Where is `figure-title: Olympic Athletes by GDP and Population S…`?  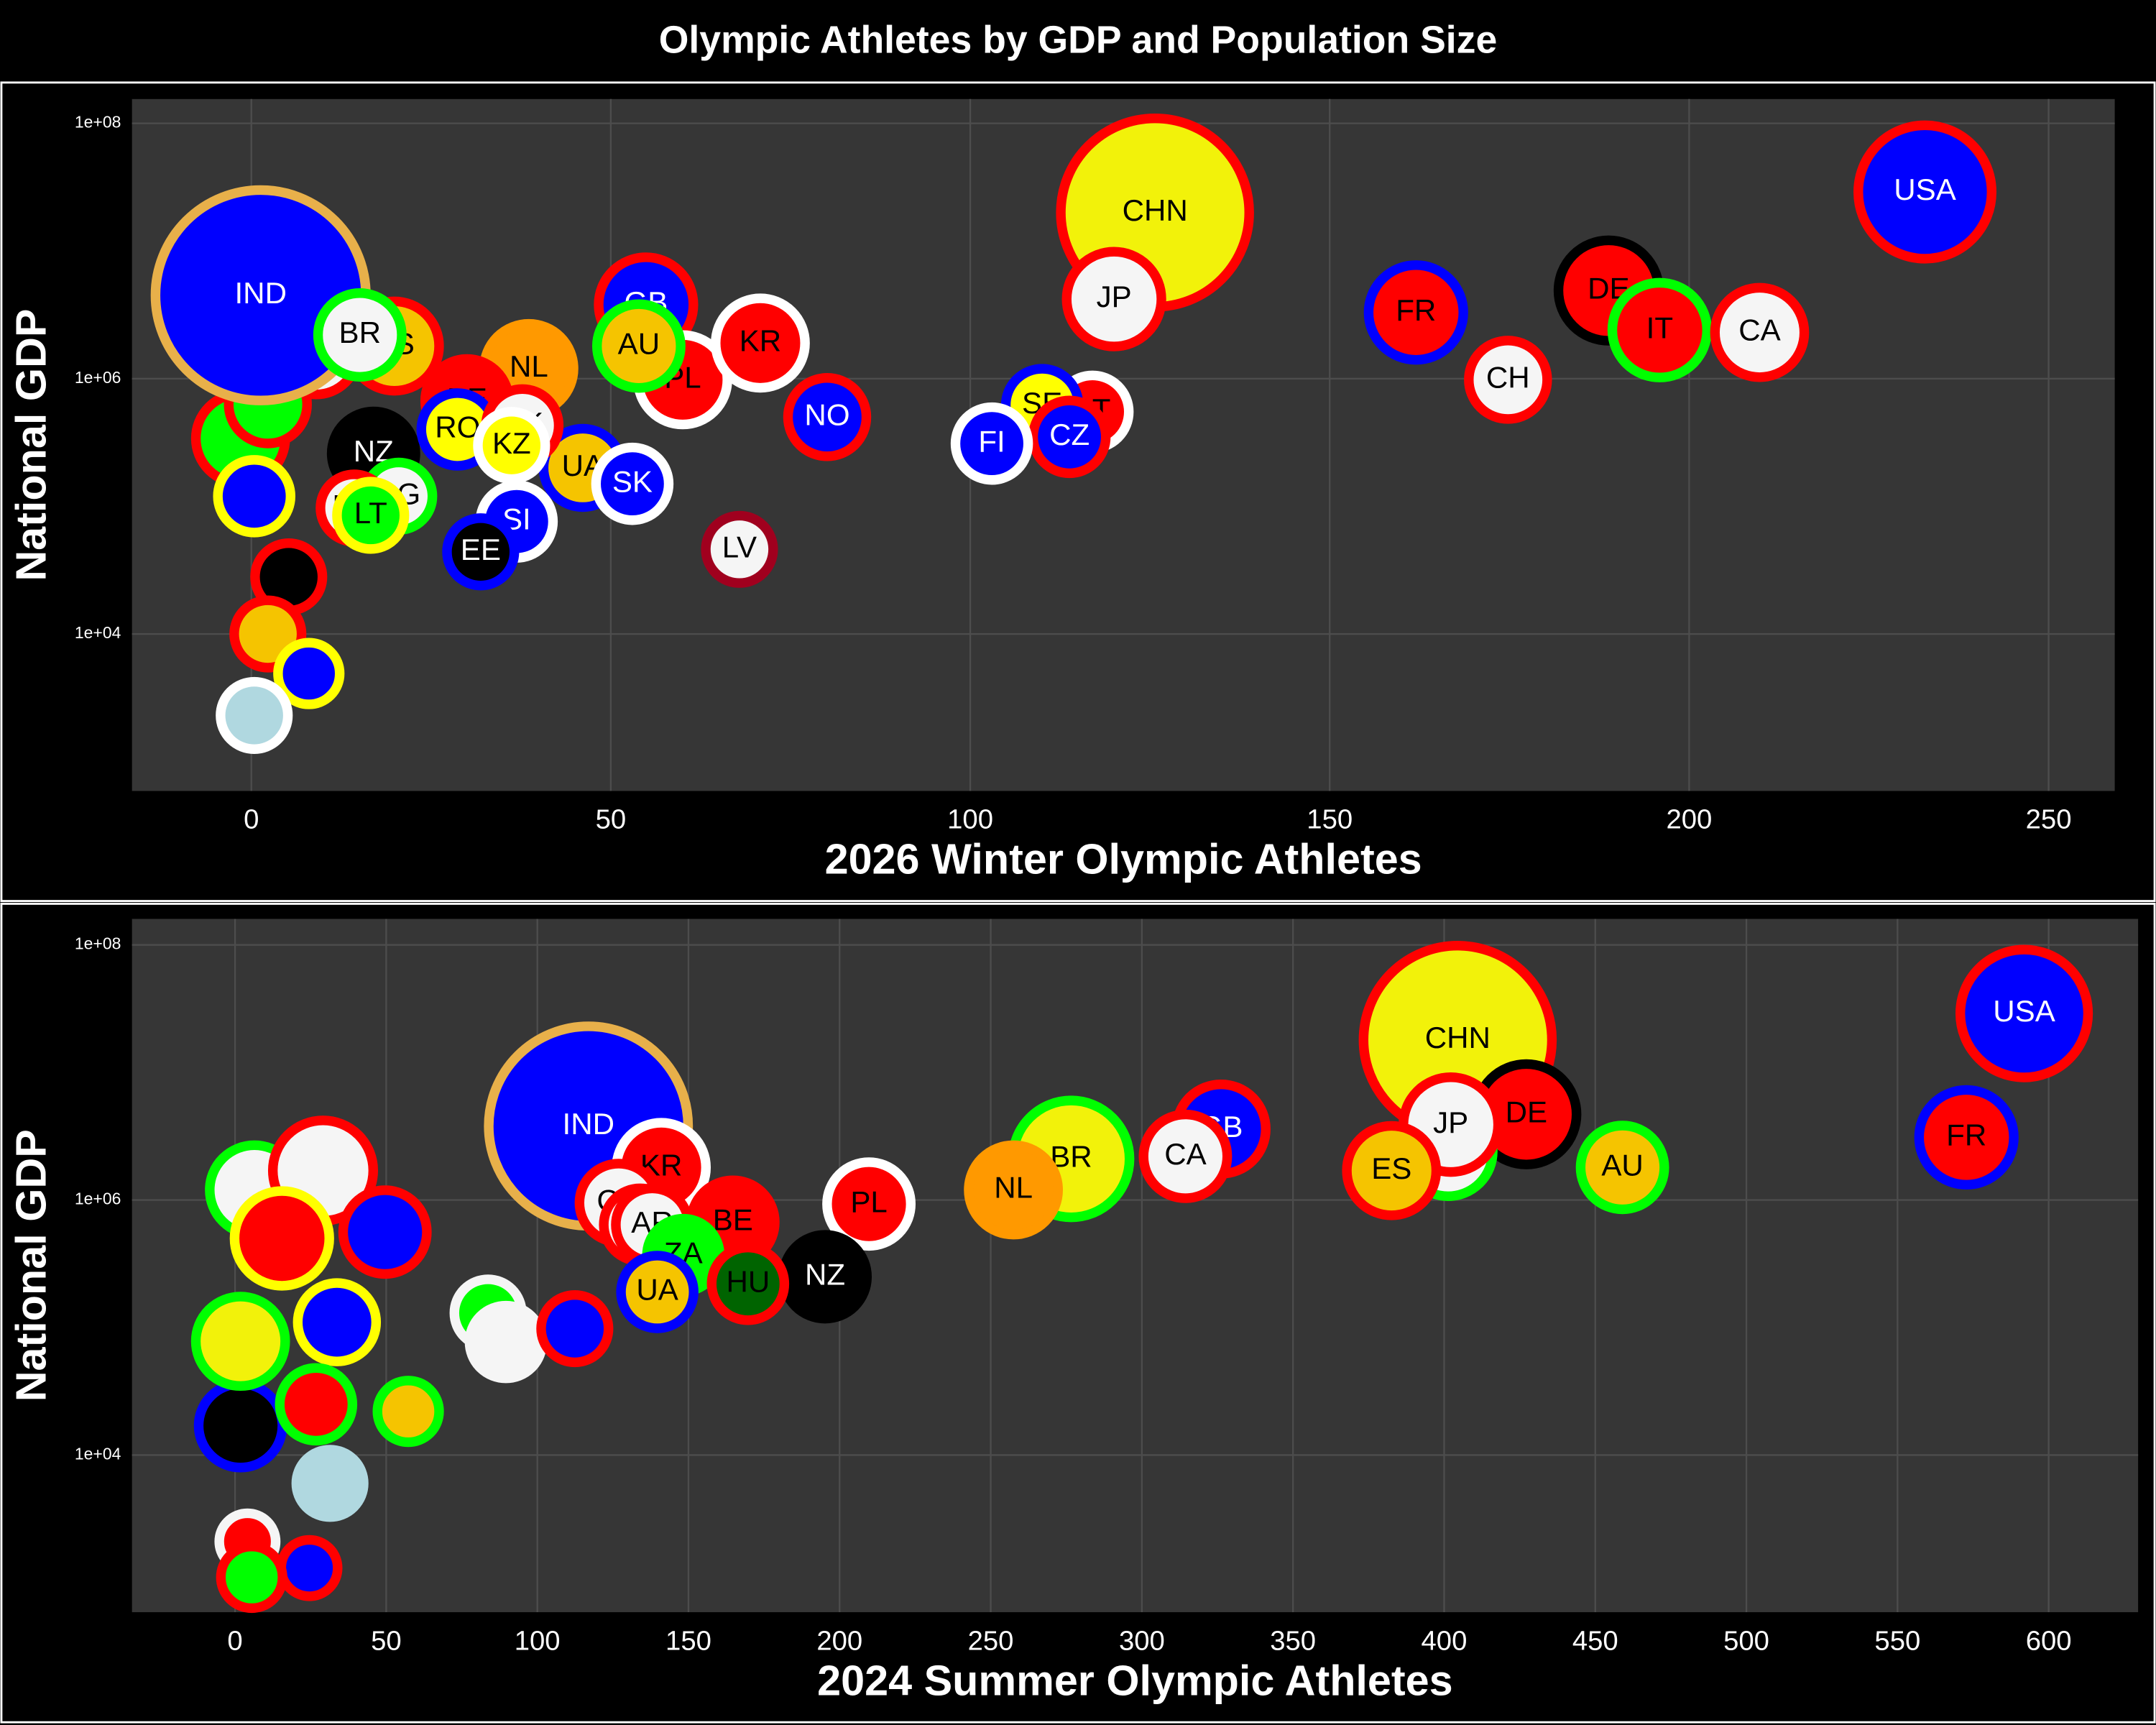
figure-title: Olympic Athletes by GDP and Population S… is located at coordinates (1078, 40).